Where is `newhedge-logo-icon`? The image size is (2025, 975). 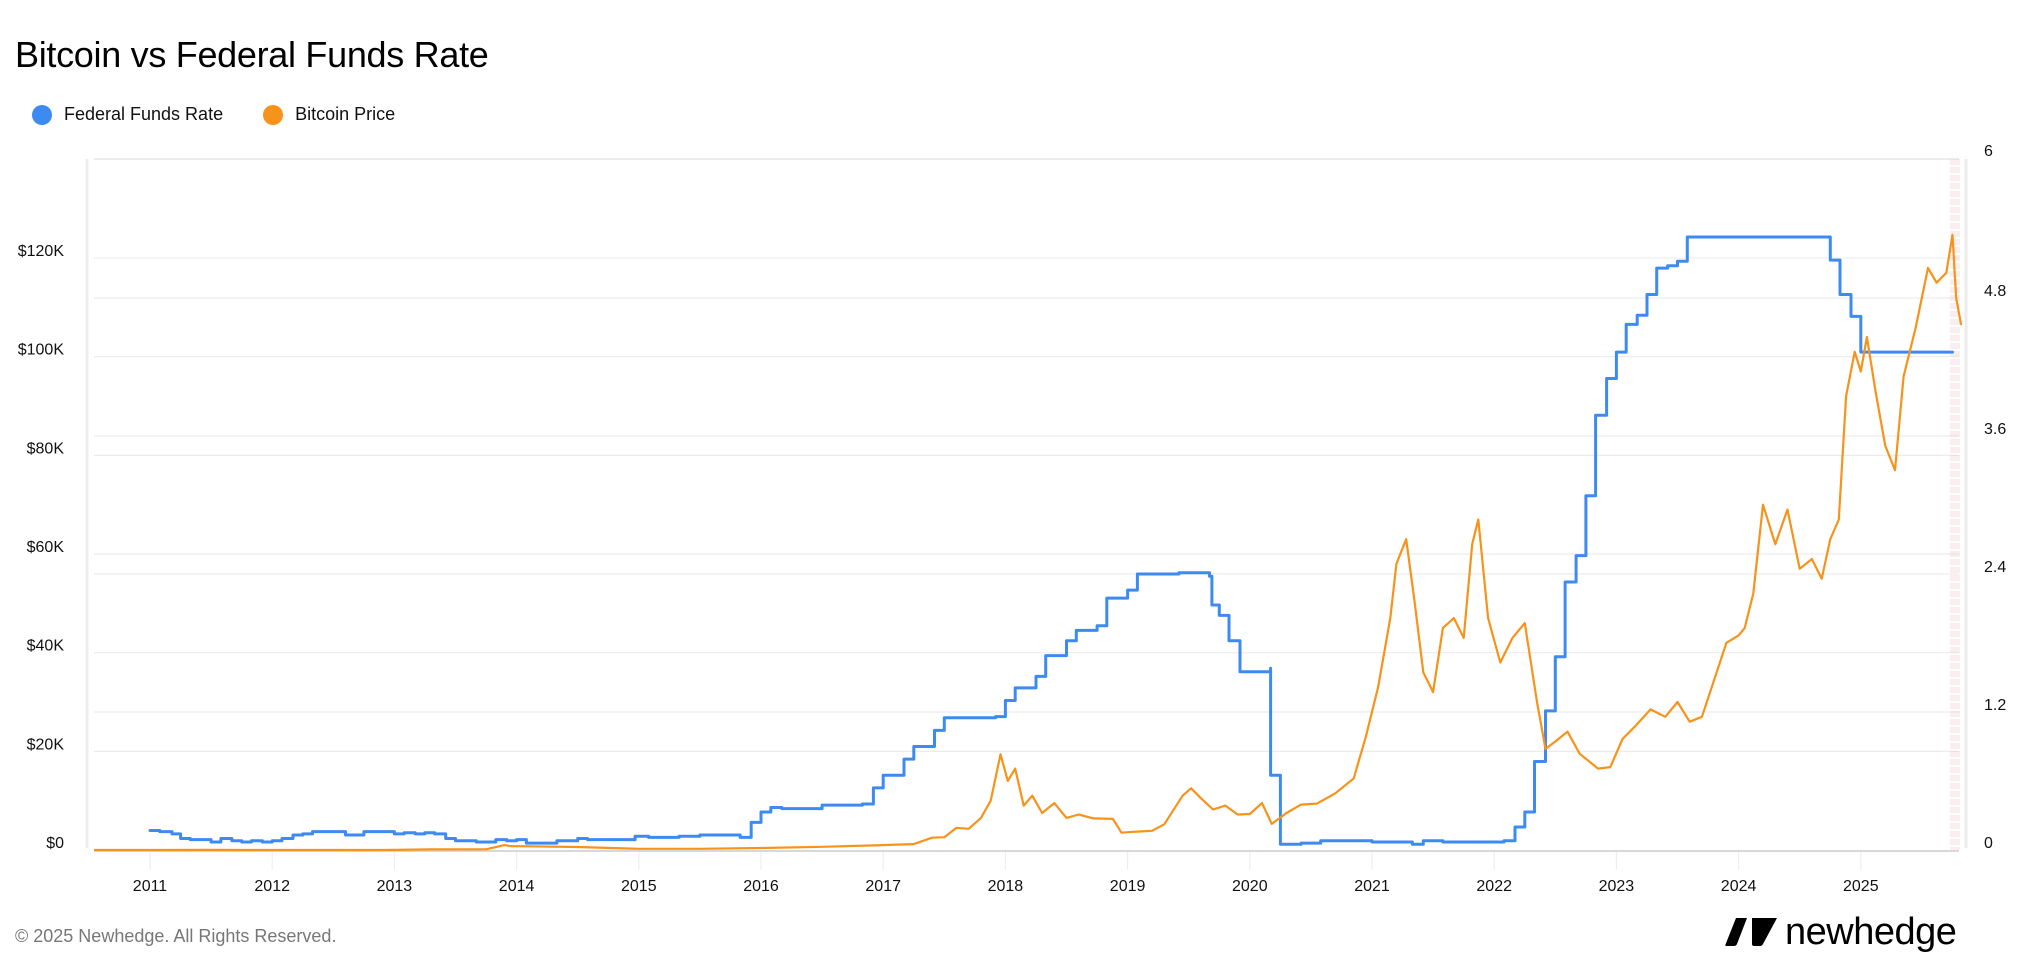
newhedge-logo-icon is located at coordinates (1751, 932).